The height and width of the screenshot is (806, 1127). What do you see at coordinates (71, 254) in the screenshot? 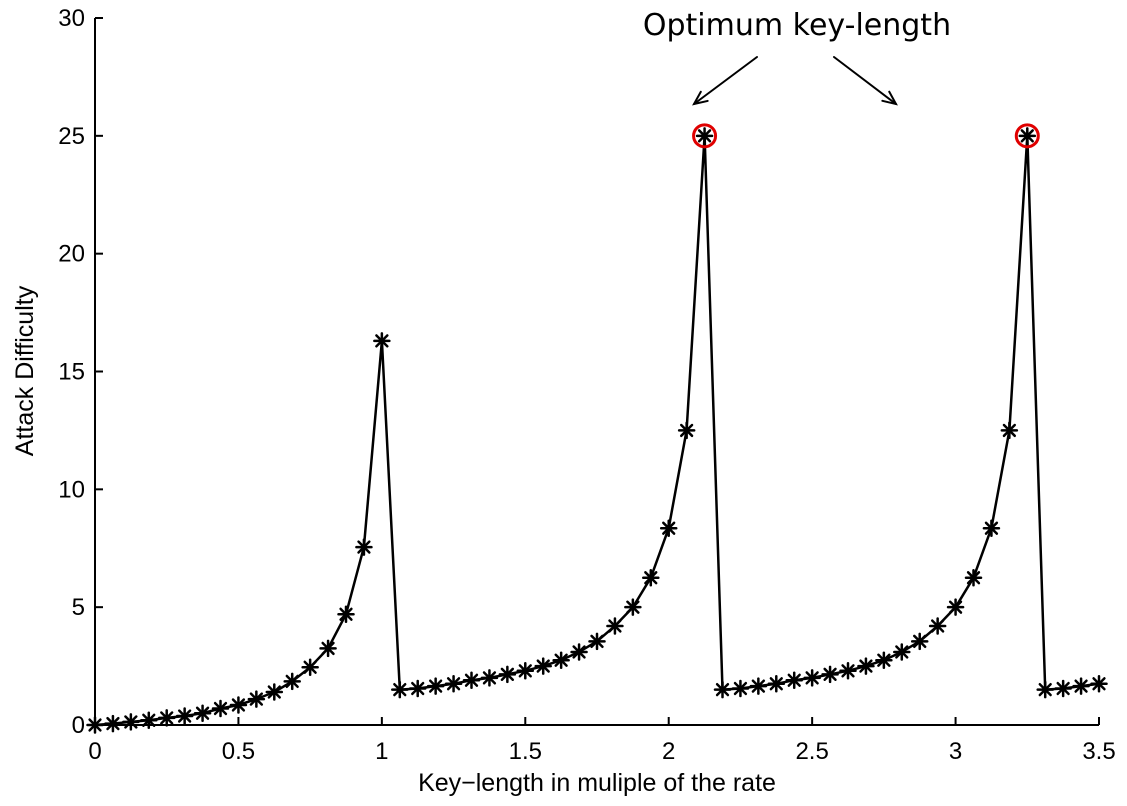
I see `y-tick-label: 20` at bounding box center [71, 254].